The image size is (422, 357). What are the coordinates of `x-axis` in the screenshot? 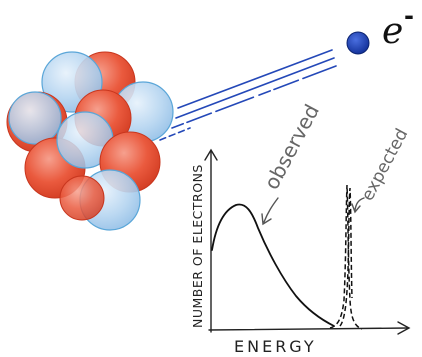 It's located at (308, 329).